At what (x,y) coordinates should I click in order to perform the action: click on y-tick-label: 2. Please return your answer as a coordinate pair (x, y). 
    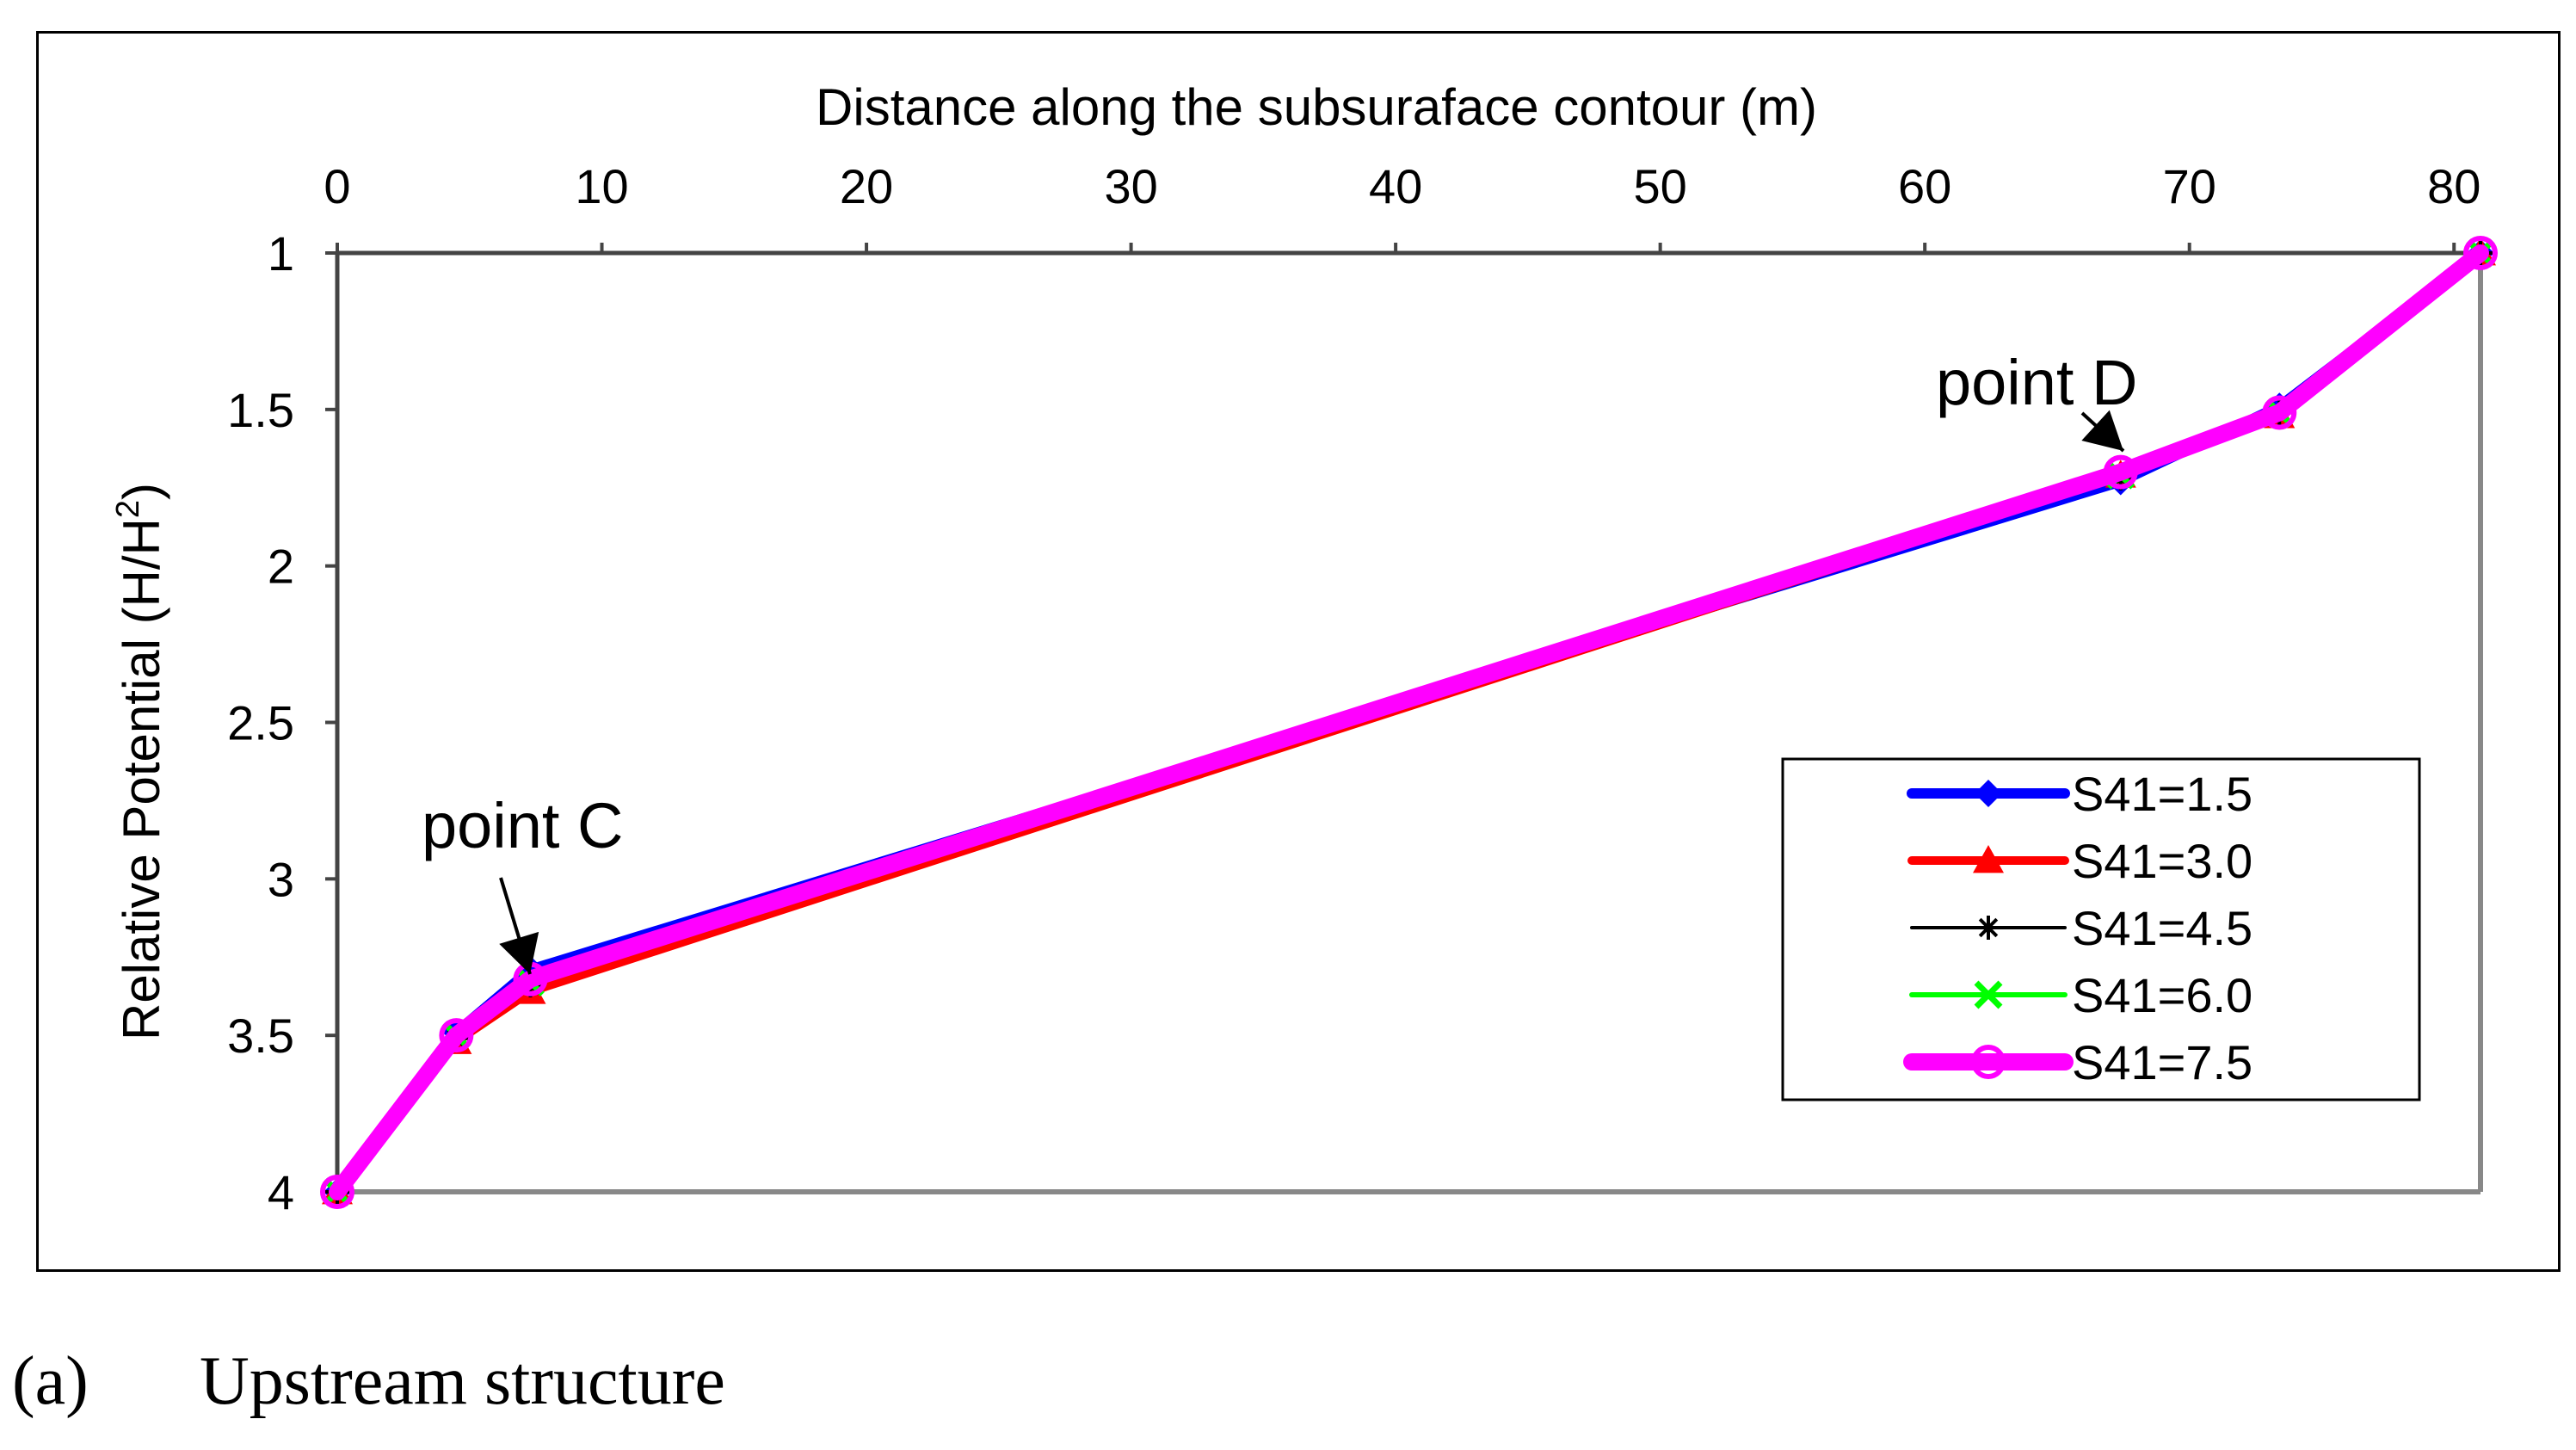
    Looking at the image, I should click on (281, 567).